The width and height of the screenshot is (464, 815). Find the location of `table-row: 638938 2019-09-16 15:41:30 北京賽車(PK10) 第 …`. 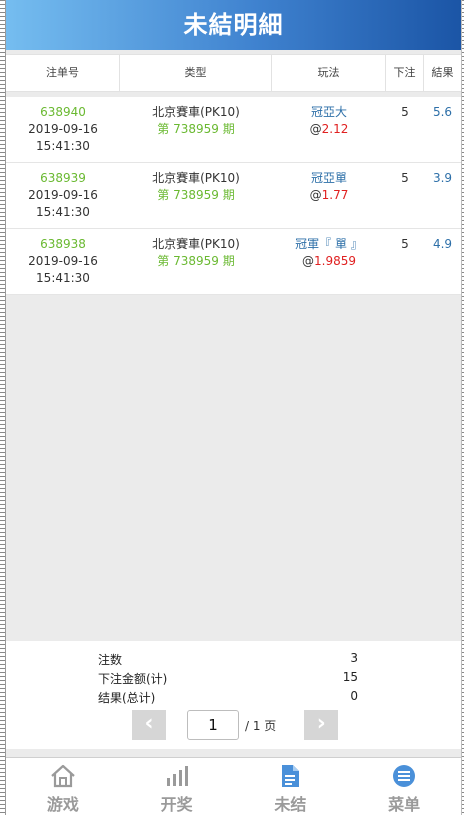

table-row: 638938 2019-09-16 15:41:30 北京賽車(PK10) 第 … is located at coordinates (233, 262).